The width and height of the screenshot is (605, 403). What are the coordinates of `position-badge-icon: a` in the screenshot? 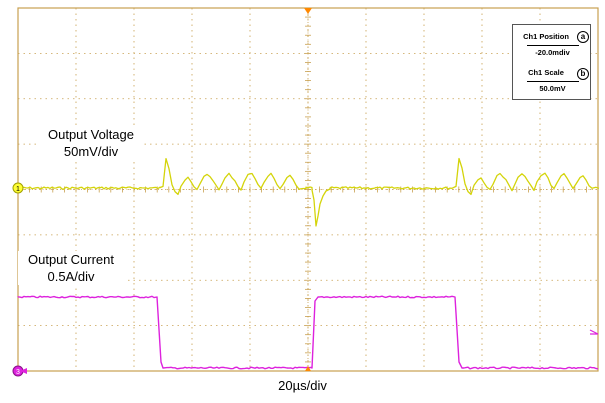 It's located at (583, 37).